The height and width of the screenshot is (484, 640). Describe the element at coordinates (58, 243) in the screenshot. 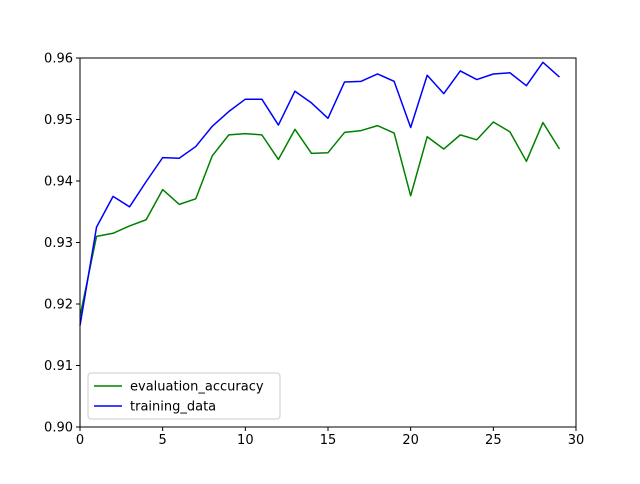

I see `y-tick-label: 0.93` at that location.